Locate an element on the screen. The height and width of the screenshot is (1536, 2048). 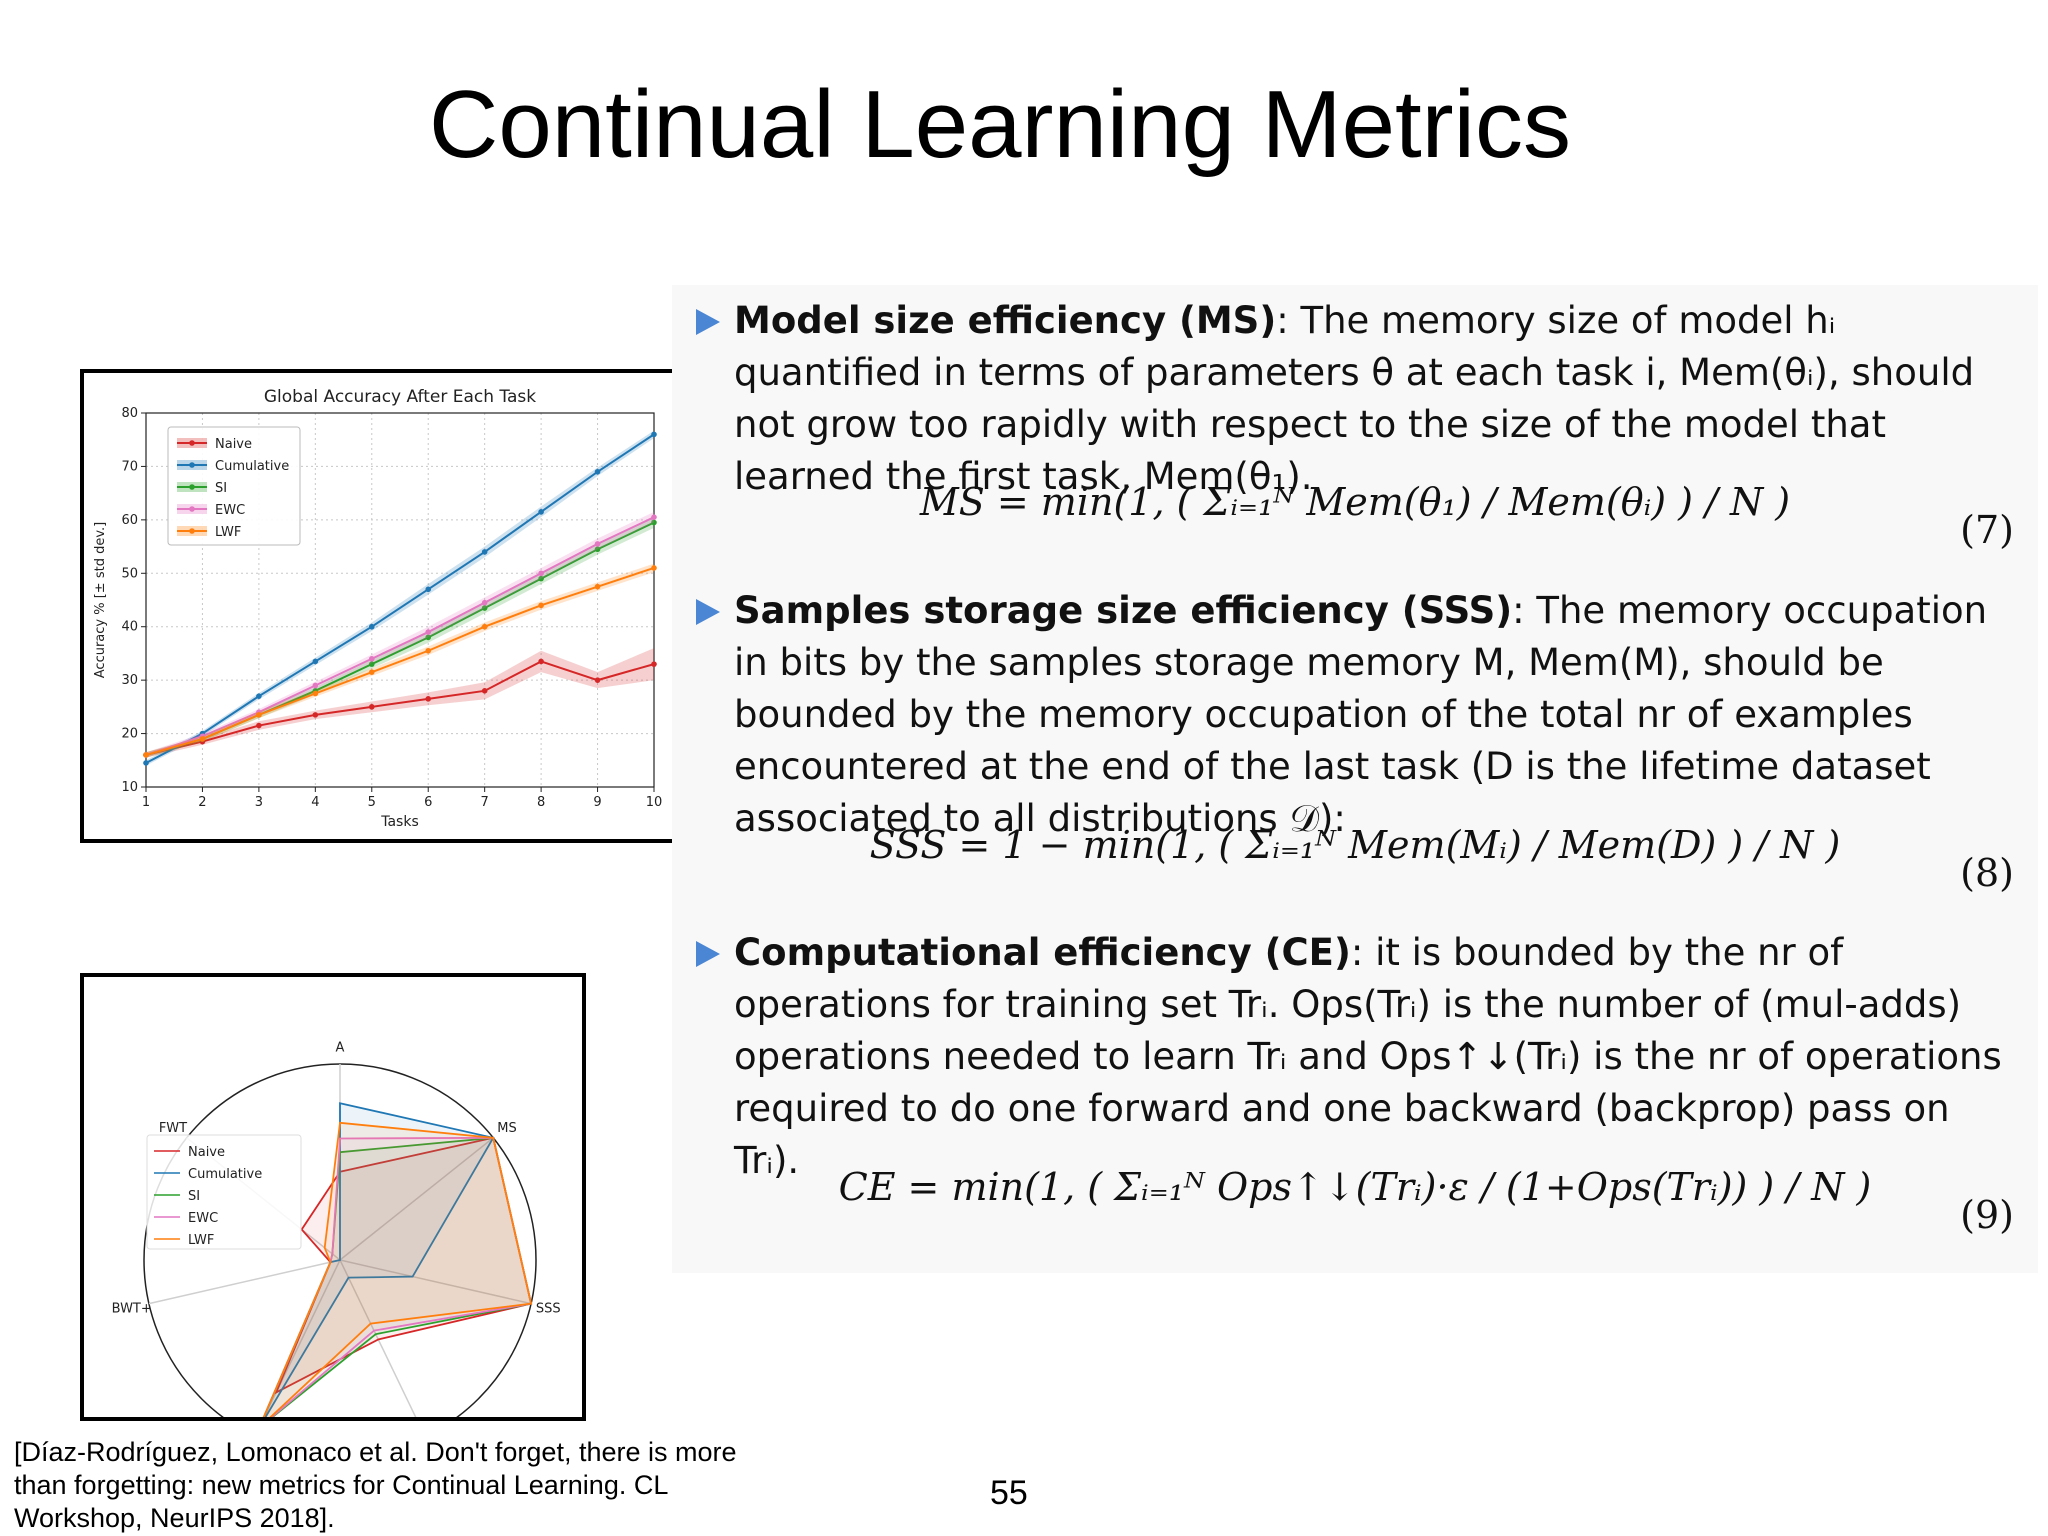
legend-box is located at coordinates (234, 486).